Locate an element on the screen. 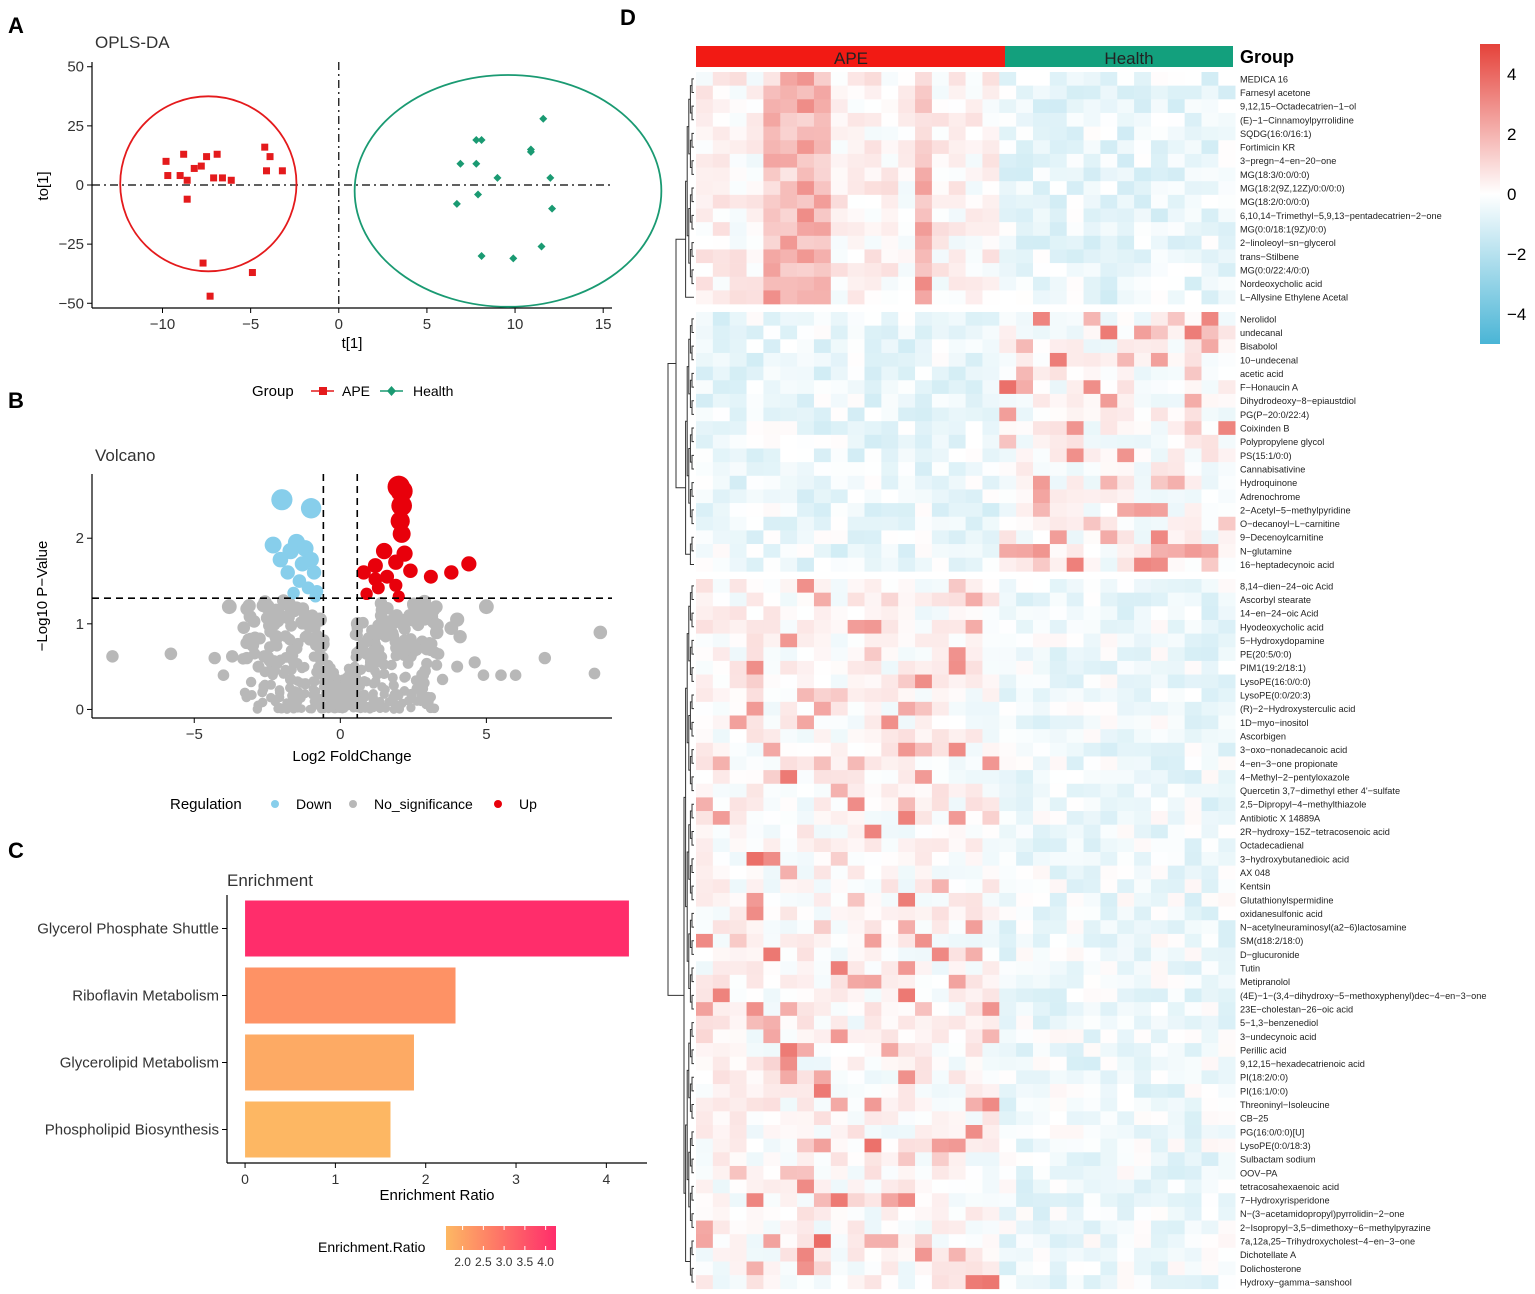  volcano-point-down is located at coordinates (287, 572).